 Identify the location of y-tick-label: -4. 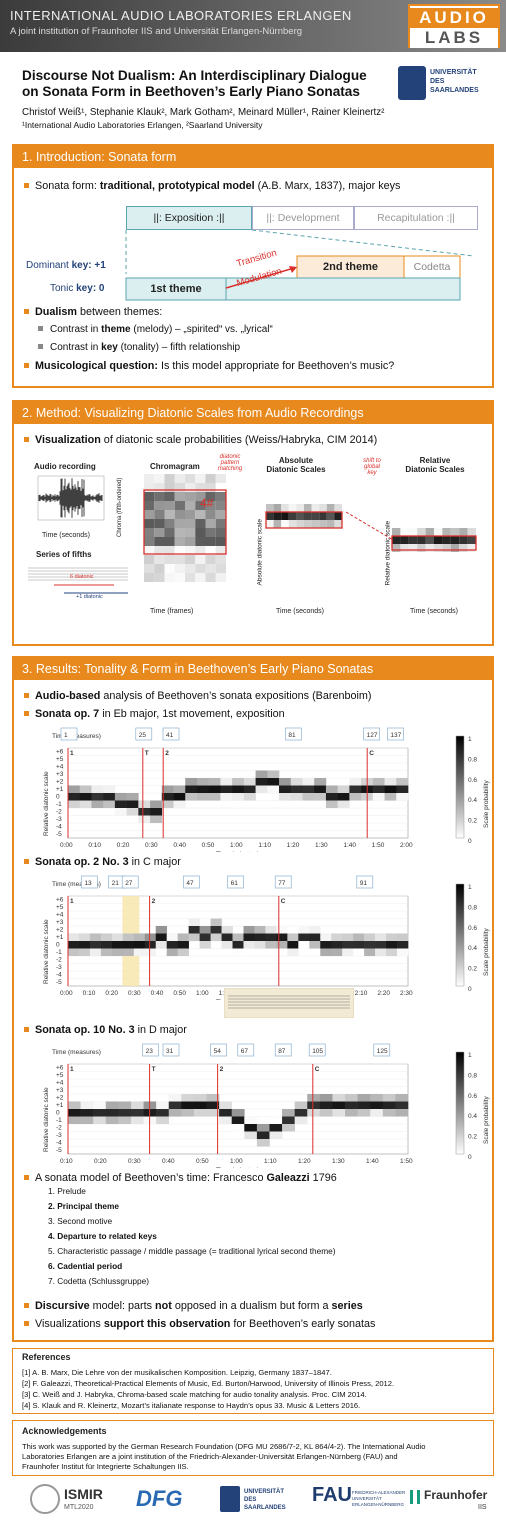
(59, 1143).